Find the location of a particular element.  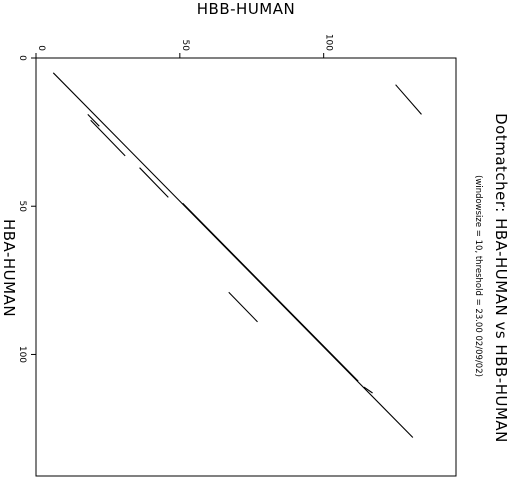

y-axis: 0 50 100 is located at coordinates (26, 209).